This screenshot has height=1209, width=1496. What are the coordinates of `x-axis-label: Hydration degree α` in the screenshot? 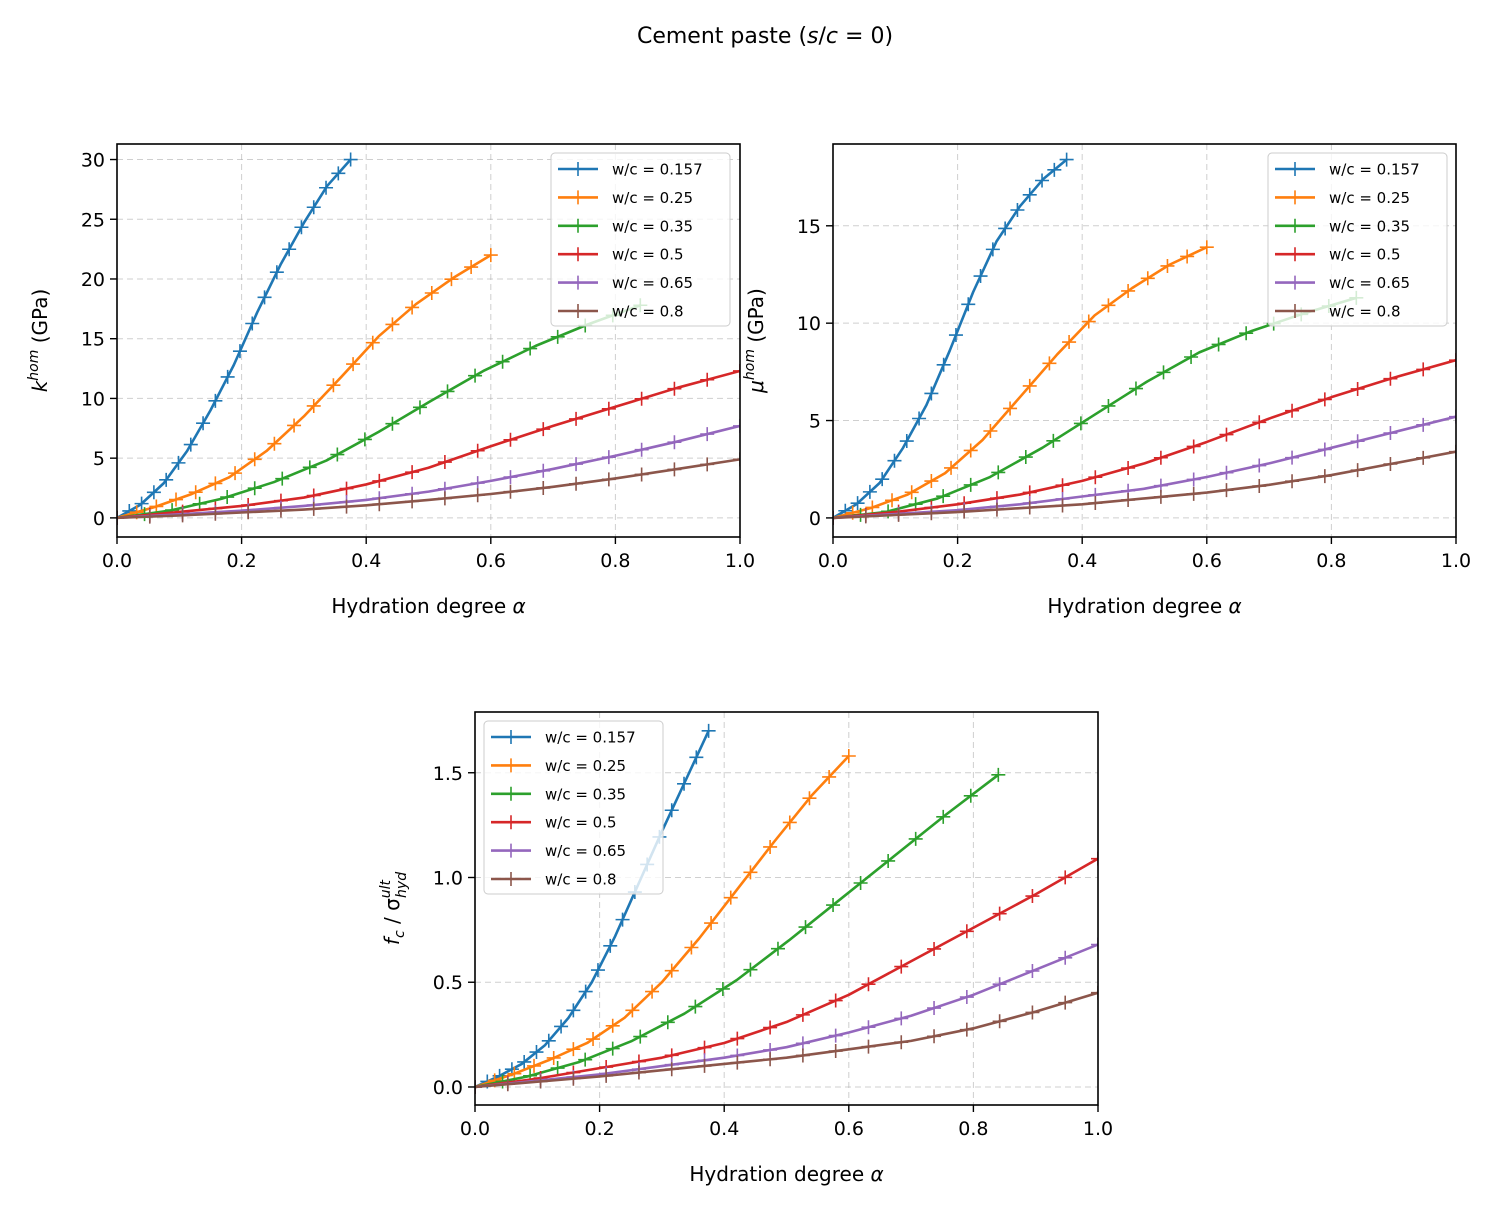 It's located at (1144, 606).